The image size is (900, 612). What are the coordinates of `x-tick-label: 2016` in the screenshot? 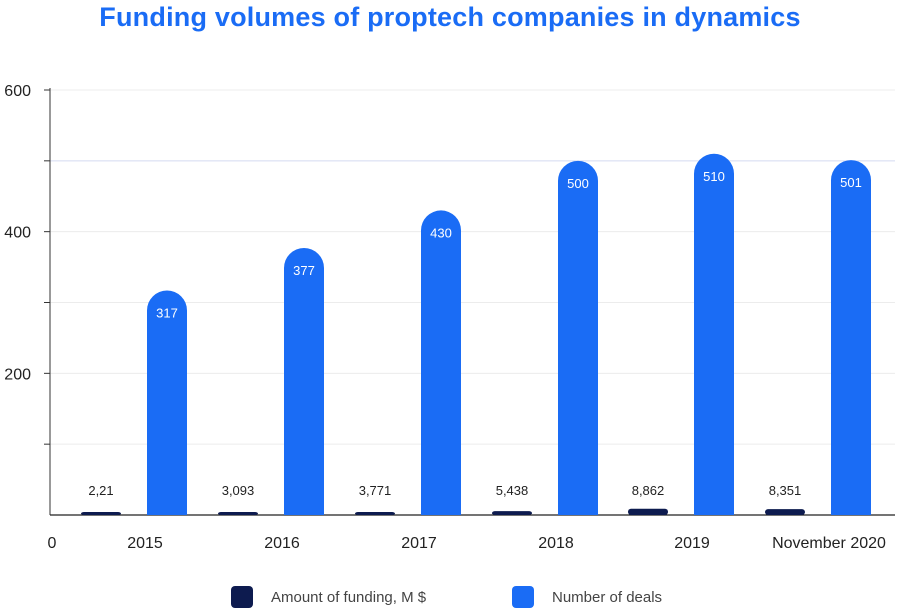 It's located at (282, 543).